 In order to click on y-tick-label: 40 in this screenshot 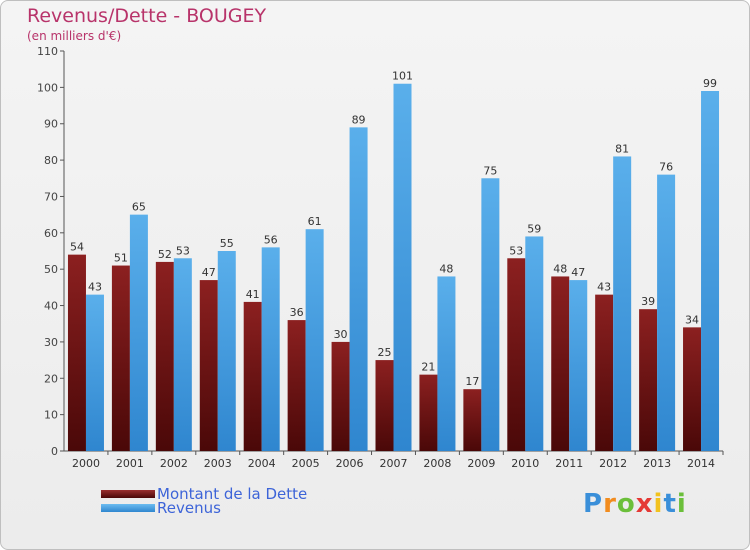, I will do `click(51, 306)`.